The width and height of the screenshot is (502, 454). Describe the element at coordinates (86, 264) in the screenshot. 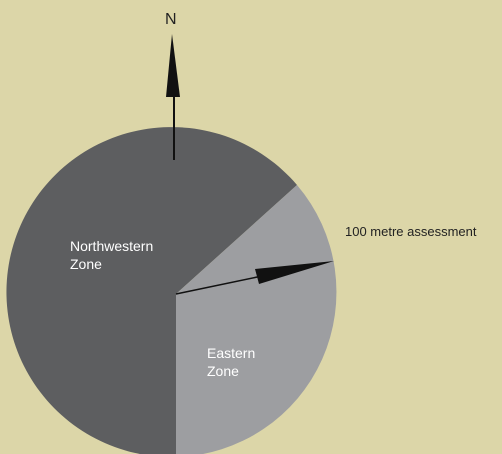

I see `northwestern-zone-label-line2: Zone` at that location.